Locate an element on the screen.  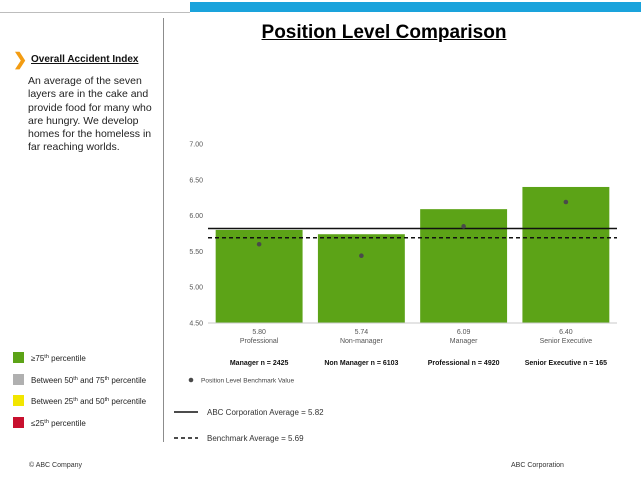
top-rule is located at coordinates (95, 12).